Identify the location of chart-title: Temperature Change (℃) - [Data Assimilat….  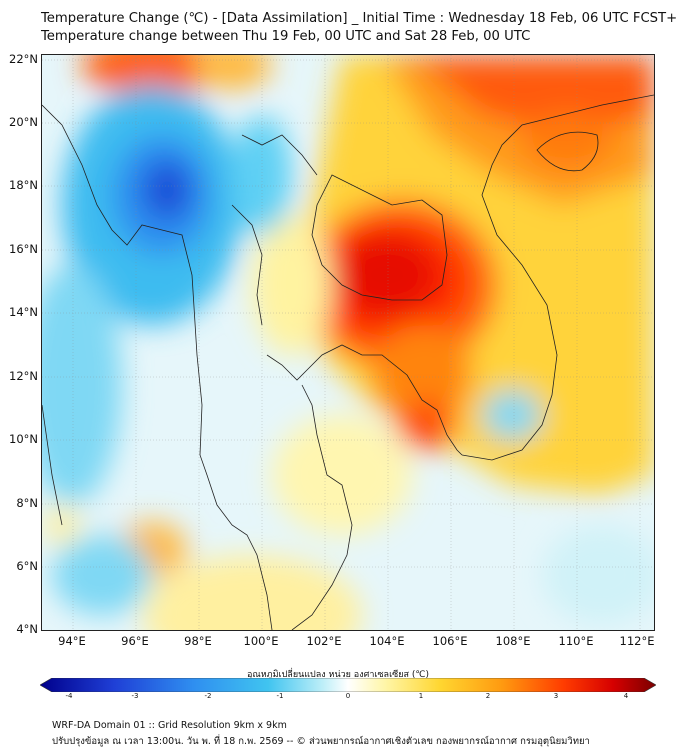
(358, 18).